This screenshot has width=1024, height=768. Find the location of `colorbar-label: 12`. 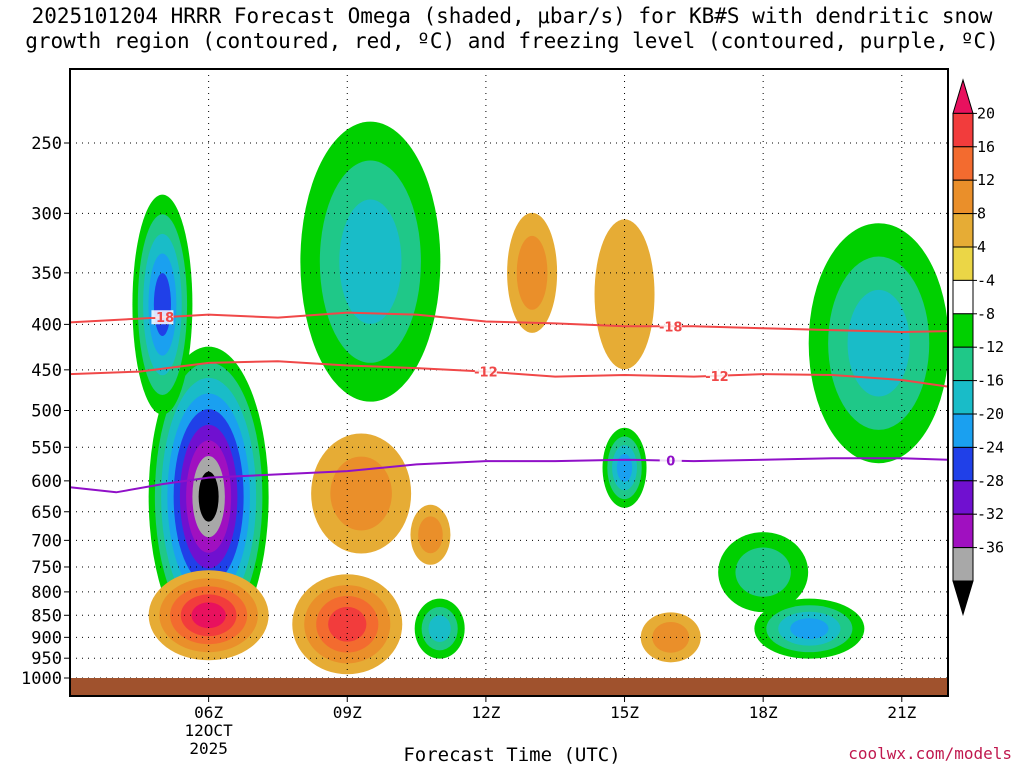

colorbar-label: 12 is located at coordinates (986, 180).